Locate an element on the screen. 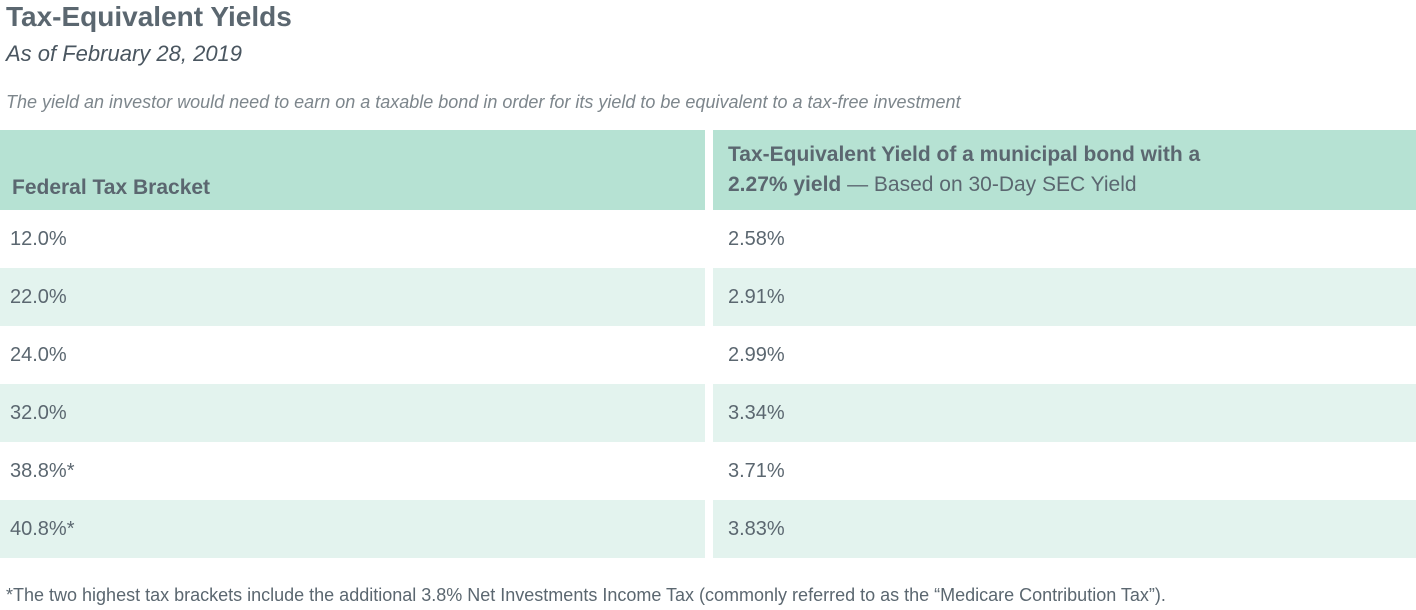 Image resolution: width=1416 pixels, height=610 pixels. table-row: 12.0% 2.58% is located at coordinates (708, 239).